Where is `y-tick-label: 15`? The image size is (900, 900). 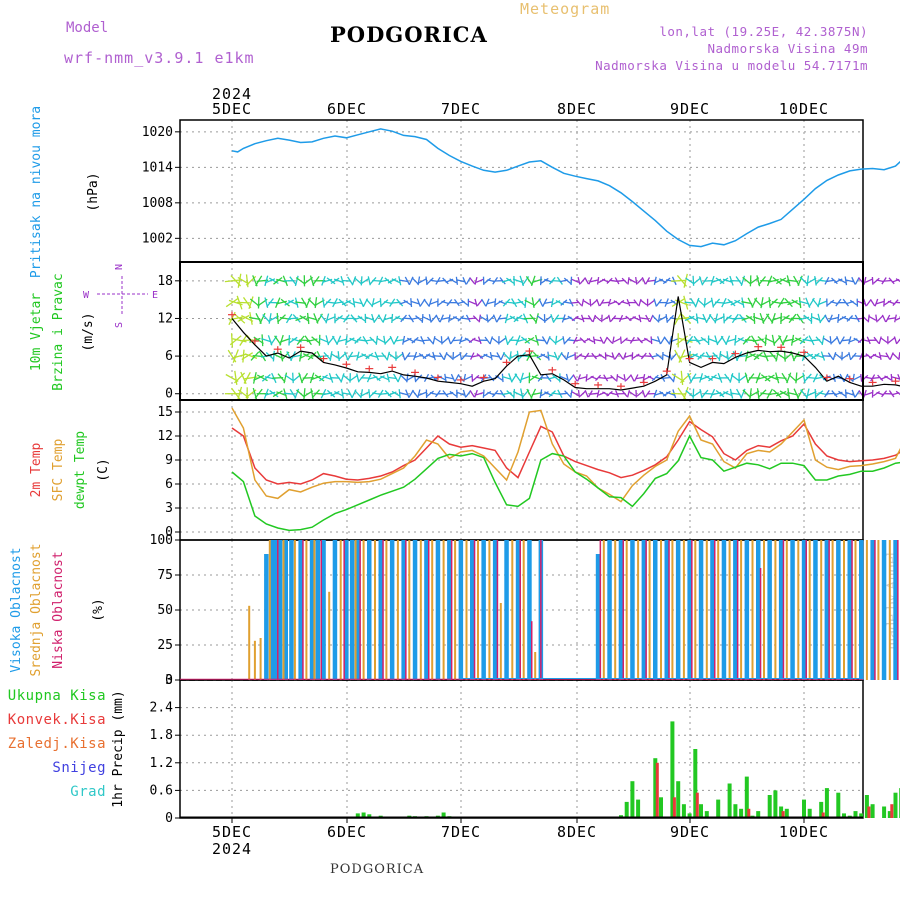 y-tick-label: 15 is located at coordinates (165, 412).